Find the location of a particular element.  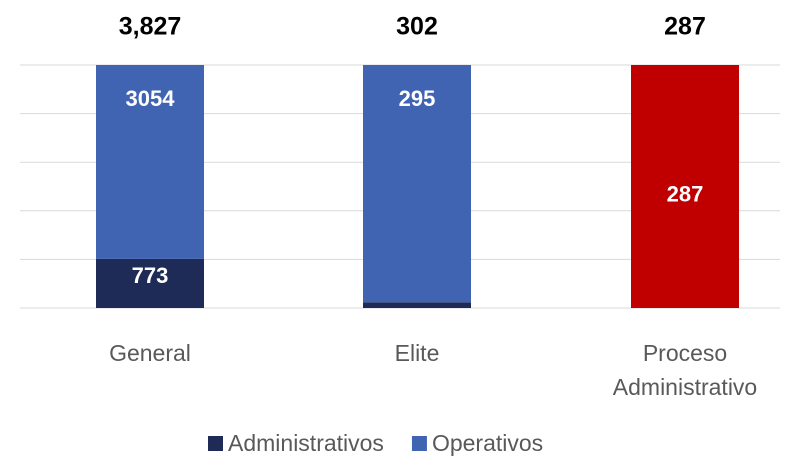

total-label: 287 is located at coordinates (685, 27).